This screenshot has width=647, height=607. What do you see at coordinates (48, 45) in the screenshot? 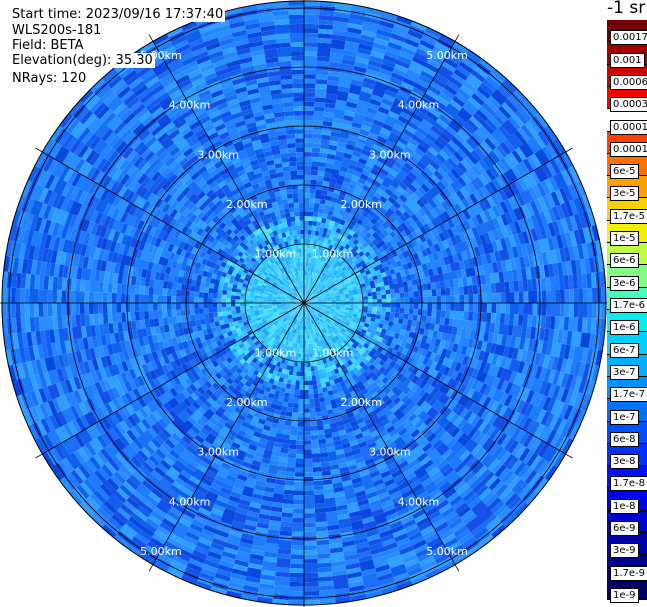
I see `field-label: Field: BETA` at bounding box center [48, 45].